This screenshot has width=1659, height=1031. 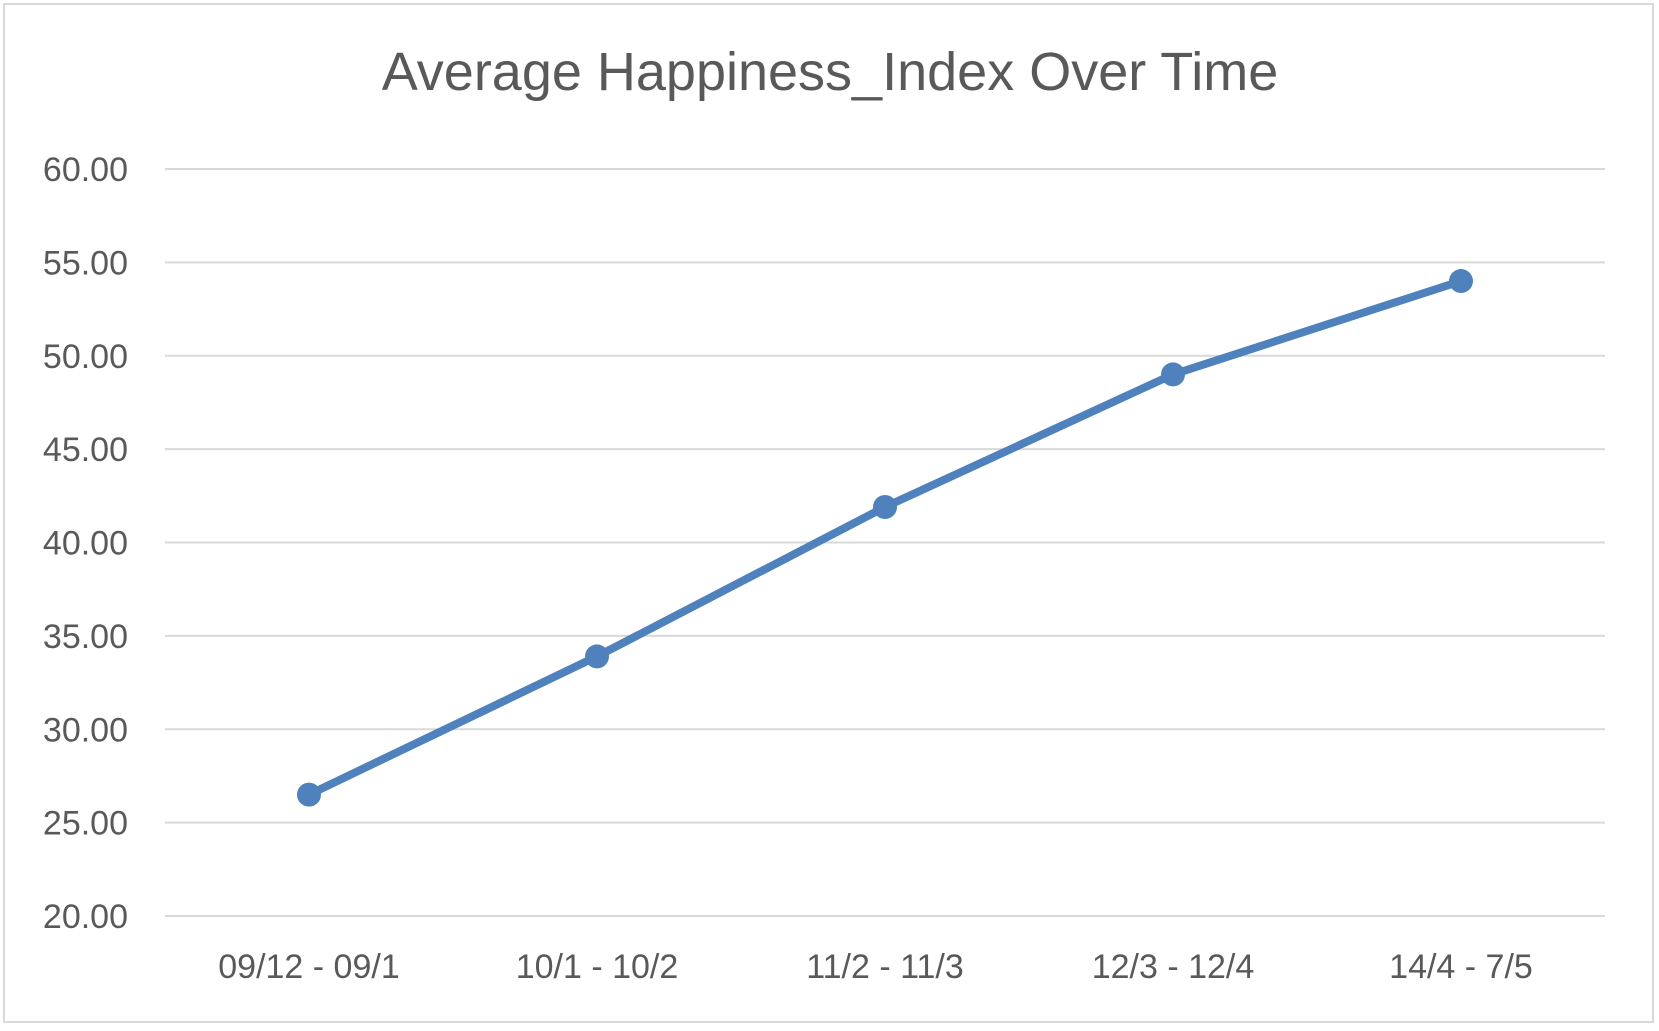 I want to click on y-tick-label: 25.00, so click(x=85, y=824).